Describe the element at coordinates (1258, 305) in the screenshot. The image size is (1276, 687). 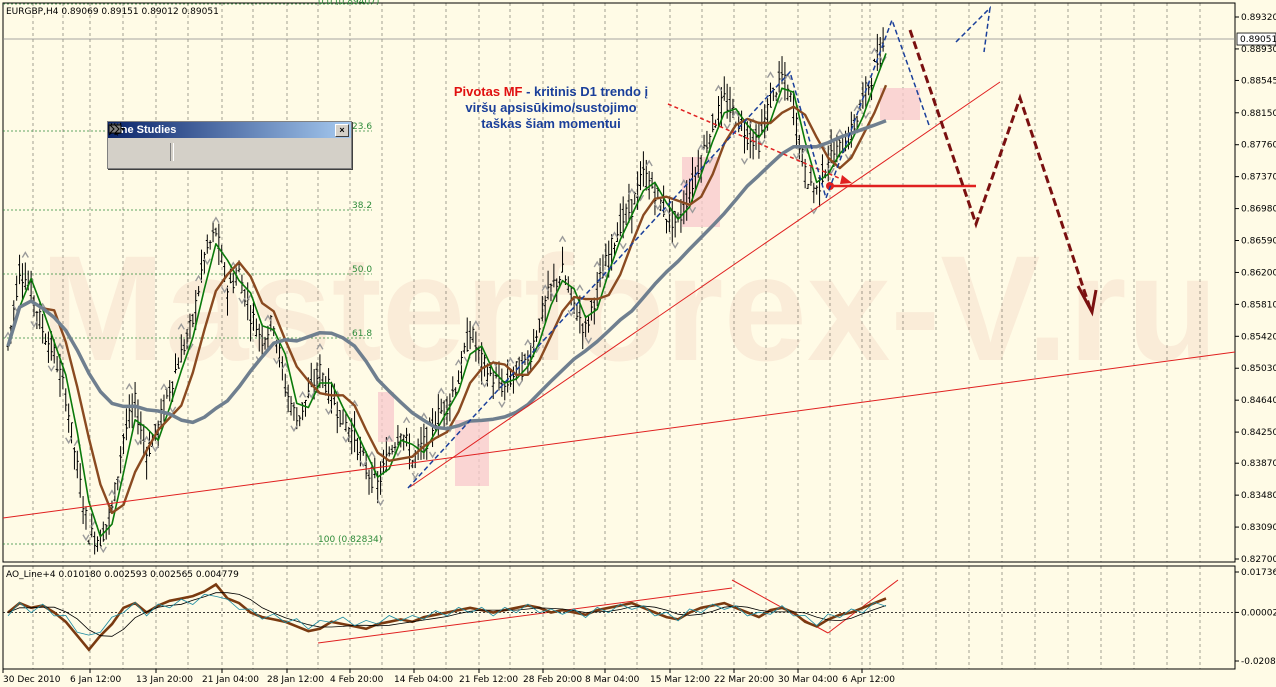
I see `y-tick-label: 0.85810` at that location.